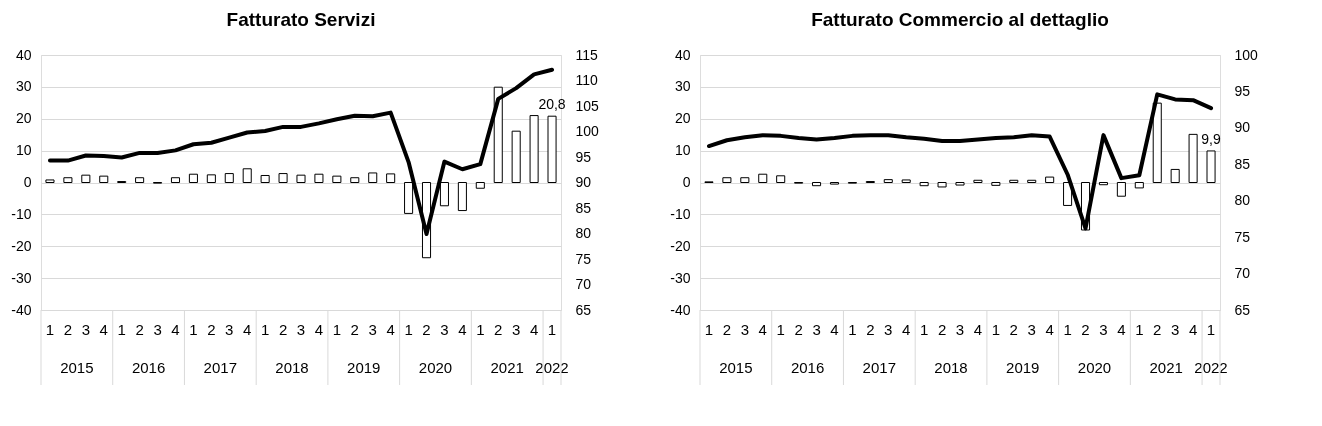 The width and height of the screenshot is (1322, 426). Describe the element at coordinates (21, 245) in the screenshot. I see `y-tick-label: -20` at that location.